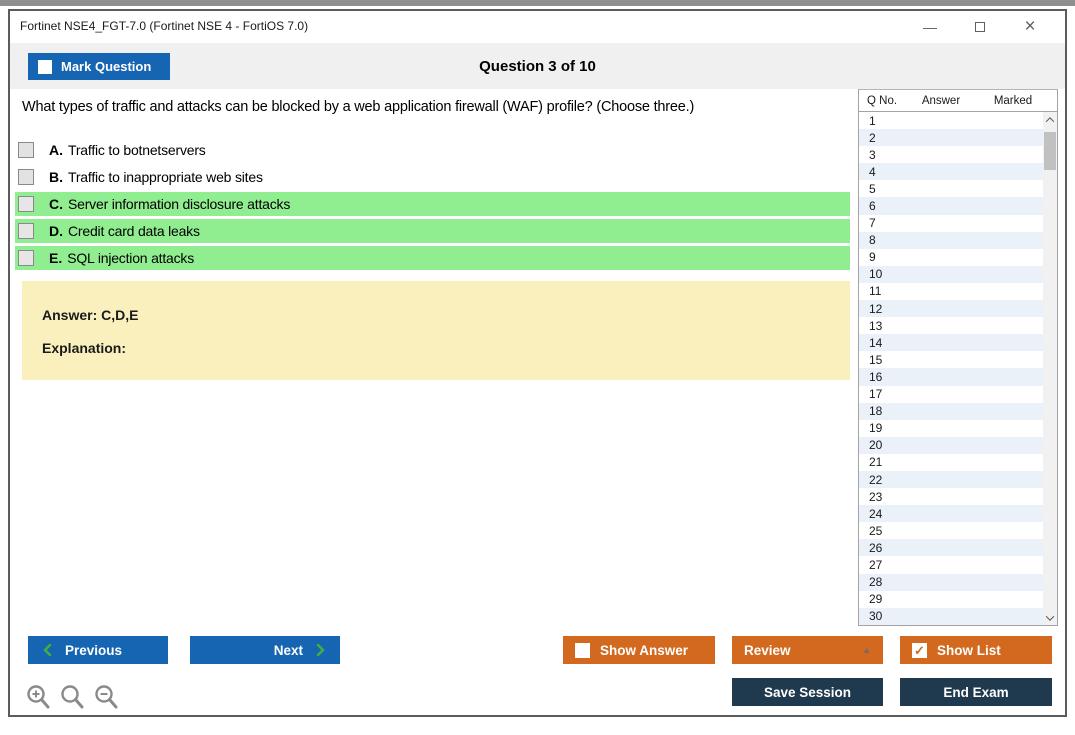 The width and height of the screenshot is (1075, 735). I want to click on question-list-row: 5, so click(951, 188).